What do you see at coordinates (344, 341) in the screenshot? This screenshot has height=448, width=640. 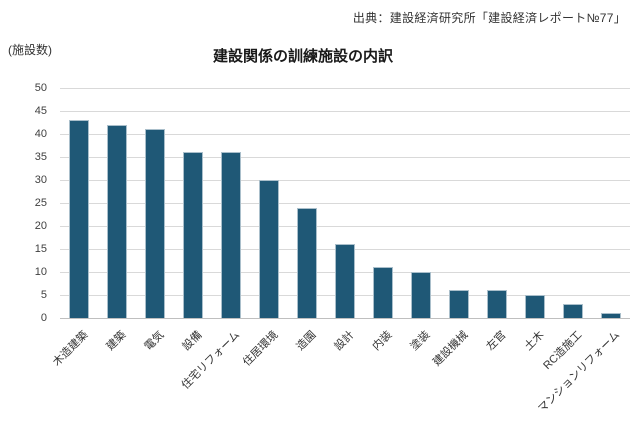 I see `x-axis-label-text: 設計` at bounding box center [344, 341].